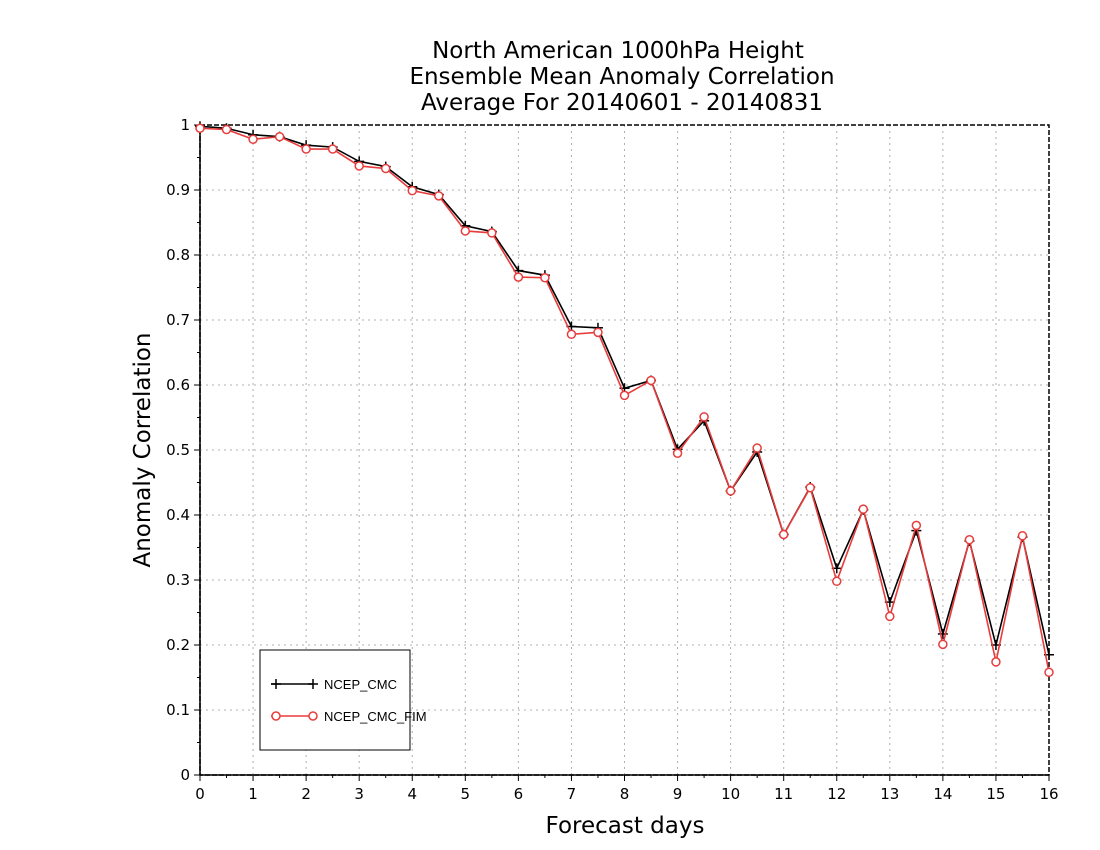 The height and width of the screenshot is (850, 1100). I want to click on chart-title-line-2: Ensemble Mean Anomaly Correlation, so click(621, 77).